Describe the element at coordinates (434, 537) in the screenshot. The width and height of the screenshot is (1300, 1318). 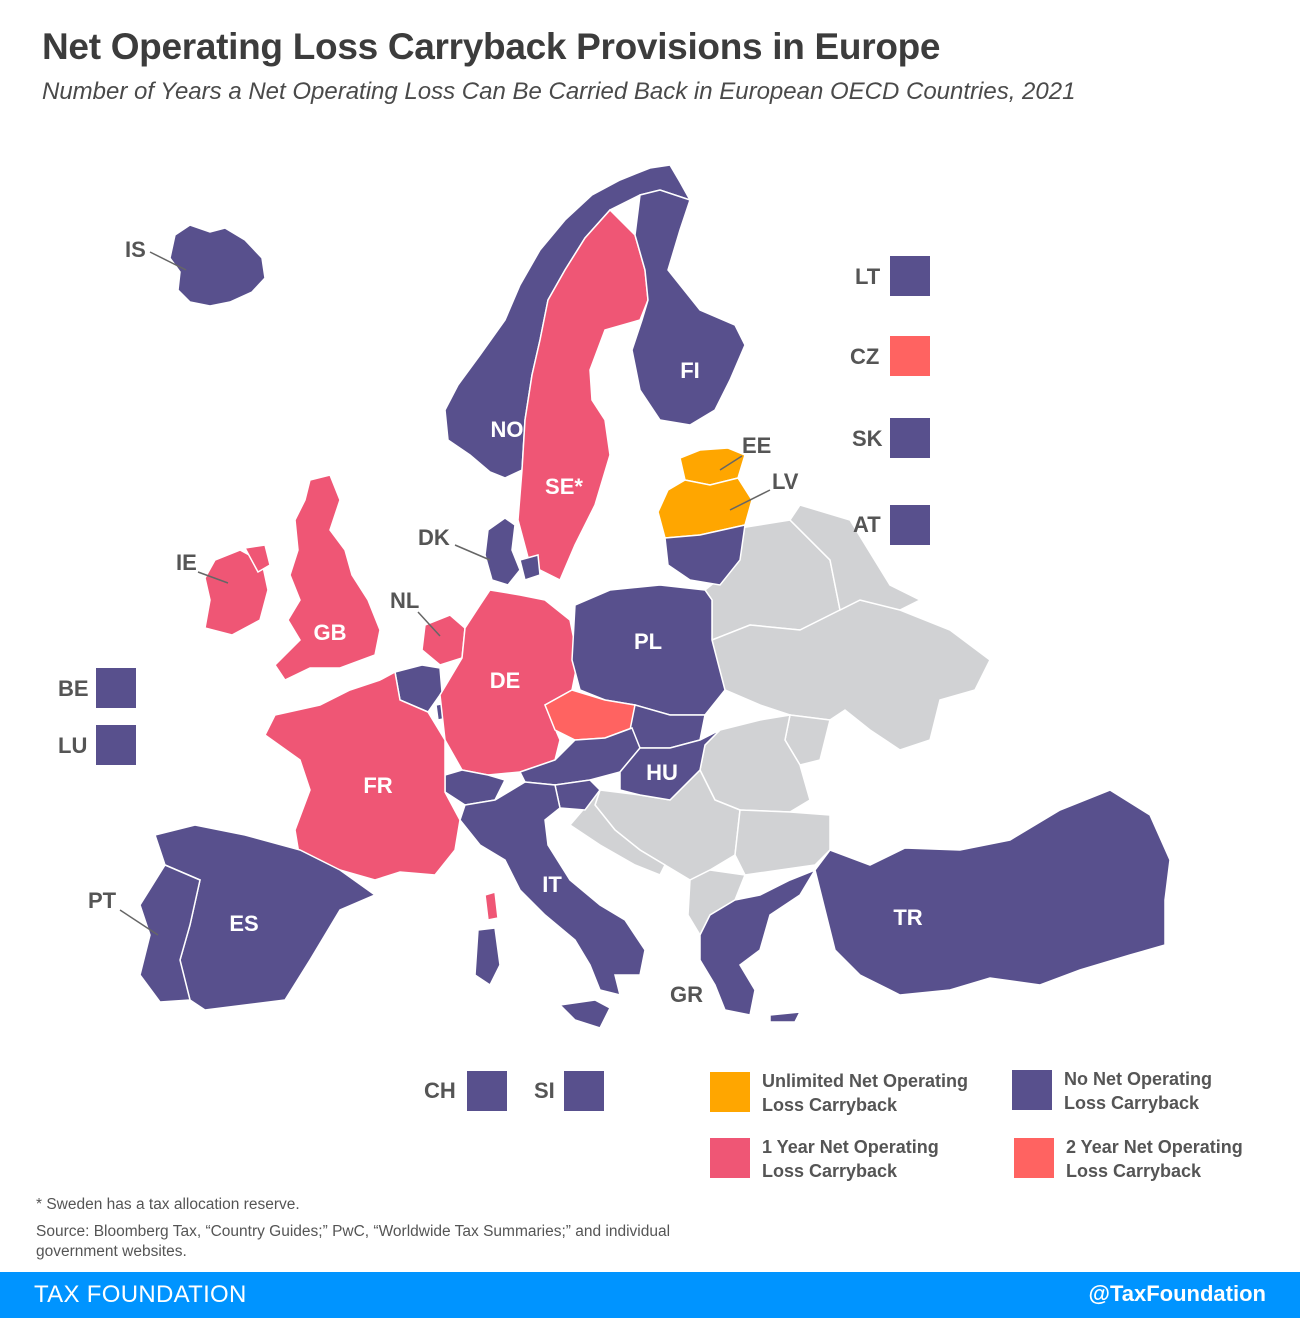
I see `label-DK: DK` at that location.